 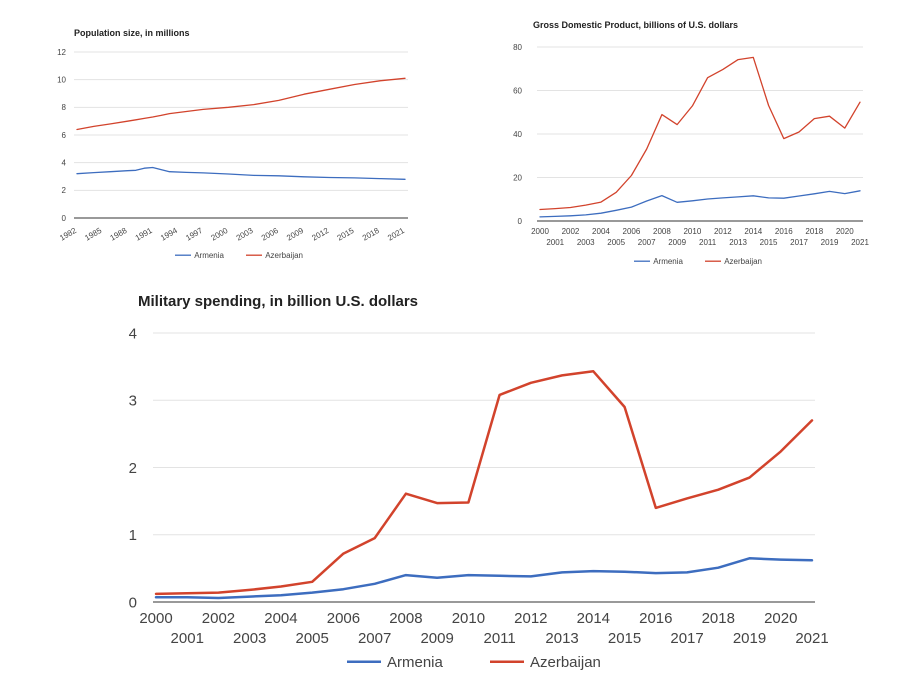 What do you see at coordinates (692, 231) in the screenshot?
I see `gdp-x-tick-label: 2010` at bounding box center [692, 231].